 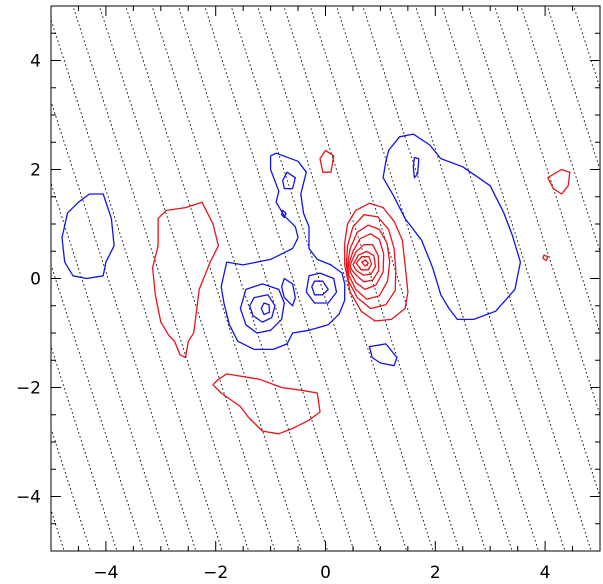 I want to click on y-tick-label: −4, so click(x=28, y=498).